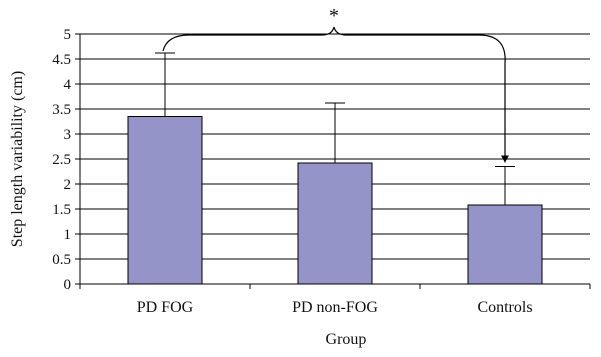 The image size is (601, 357). What do you see at coordinates (165, 307) in the screenshot?
I see `x-tick-label: PD FOG` at bounding box center [165, 307].